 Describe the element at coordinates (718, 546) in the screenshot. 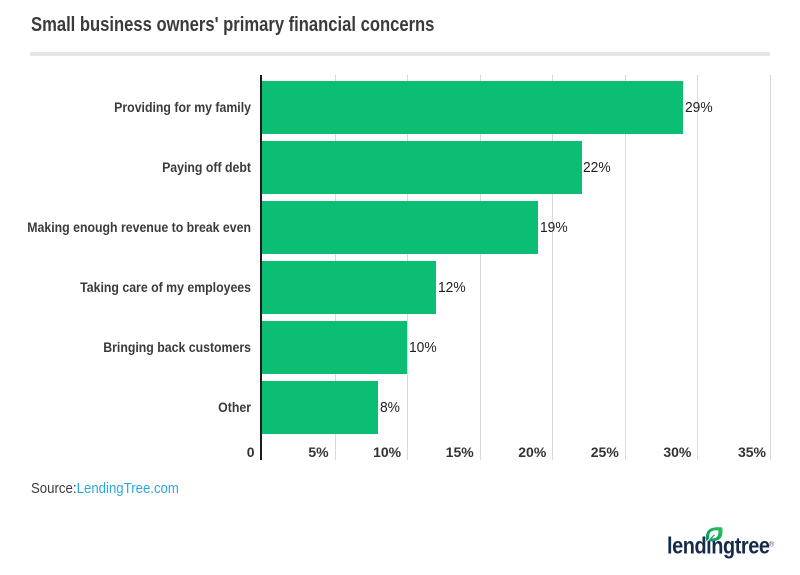

I see `svg-text: lendıngtree` at that location.